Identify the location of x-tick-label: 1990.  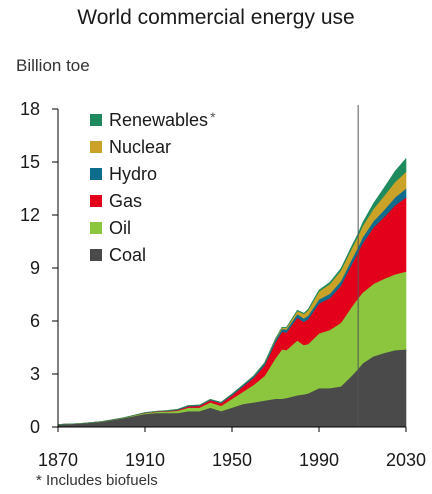
(319, 460).